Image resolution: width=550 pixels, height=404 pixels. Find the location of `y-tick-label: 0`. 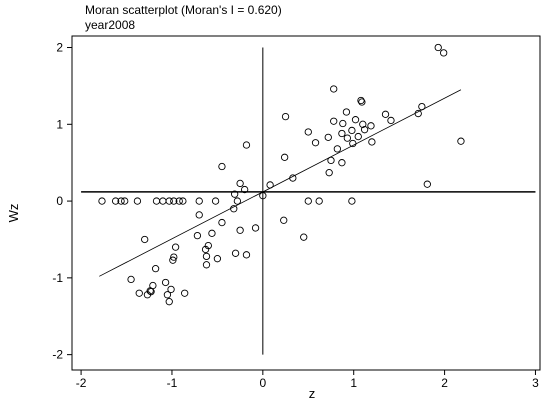

y-tick-label: 0 is located at coordinates (59, 201).